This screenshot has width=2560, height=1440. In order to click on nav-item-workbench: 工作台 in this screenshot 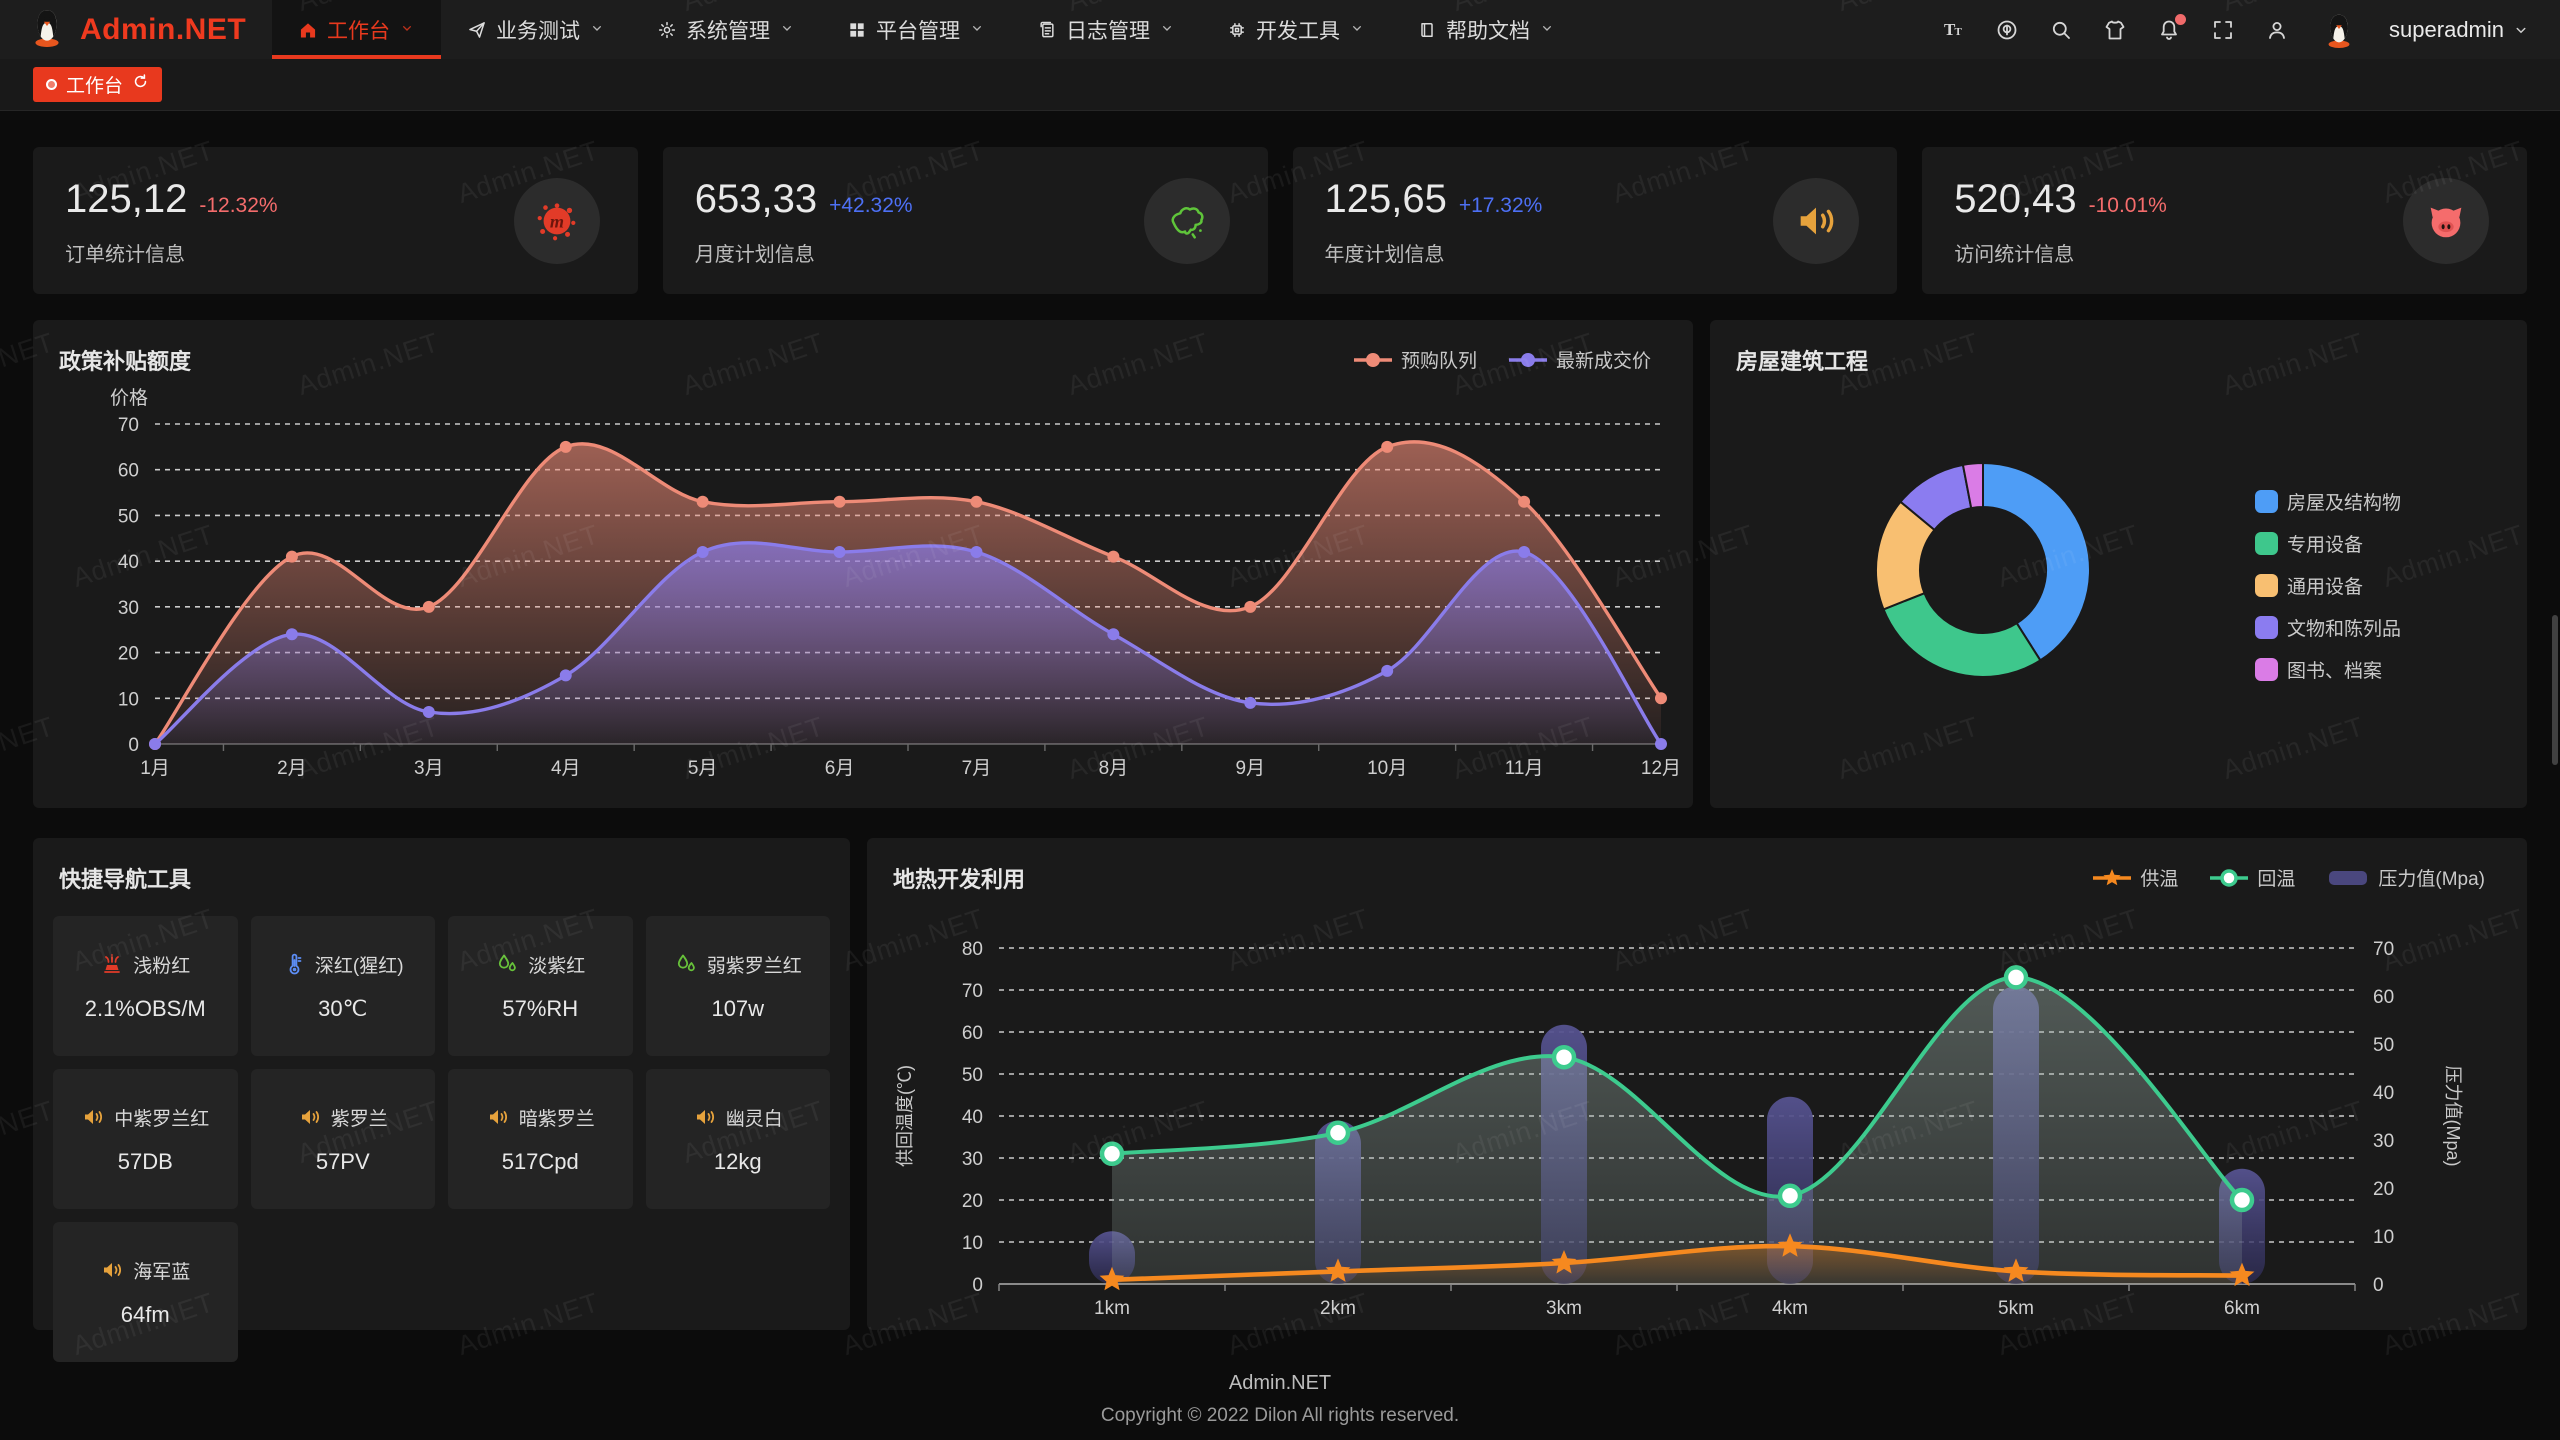, I will do `click(356, 29)`.